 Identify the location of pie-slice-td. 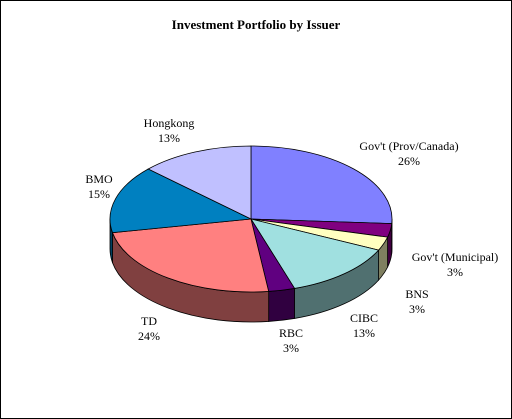
(190, 255).